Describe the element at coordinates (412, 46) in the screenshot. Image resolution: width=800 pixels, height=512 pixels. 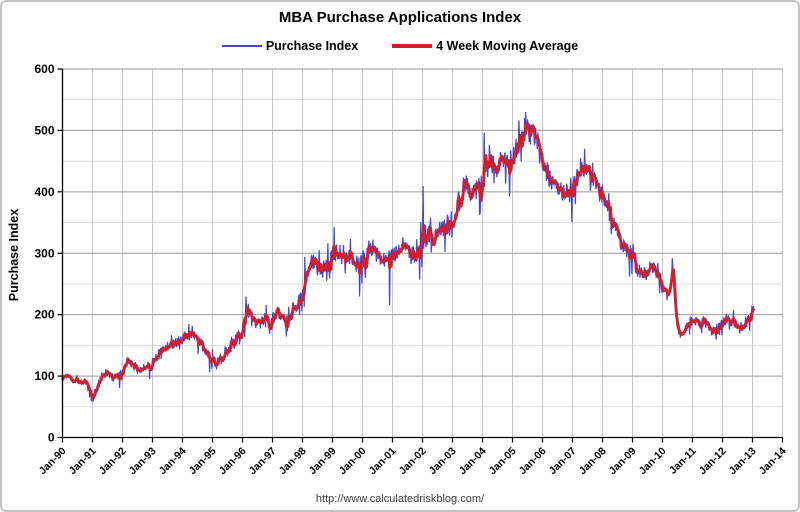
I see `moving-average-line-swatch` at that location.